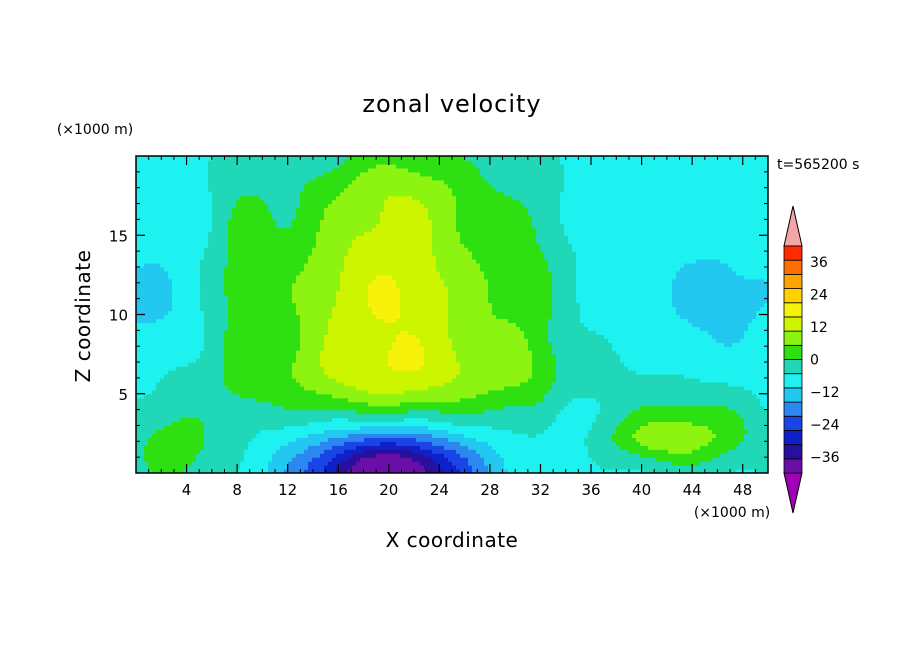 The image size is (904, 654). I want to click on y-tick-label: 15, so click(118, 236).